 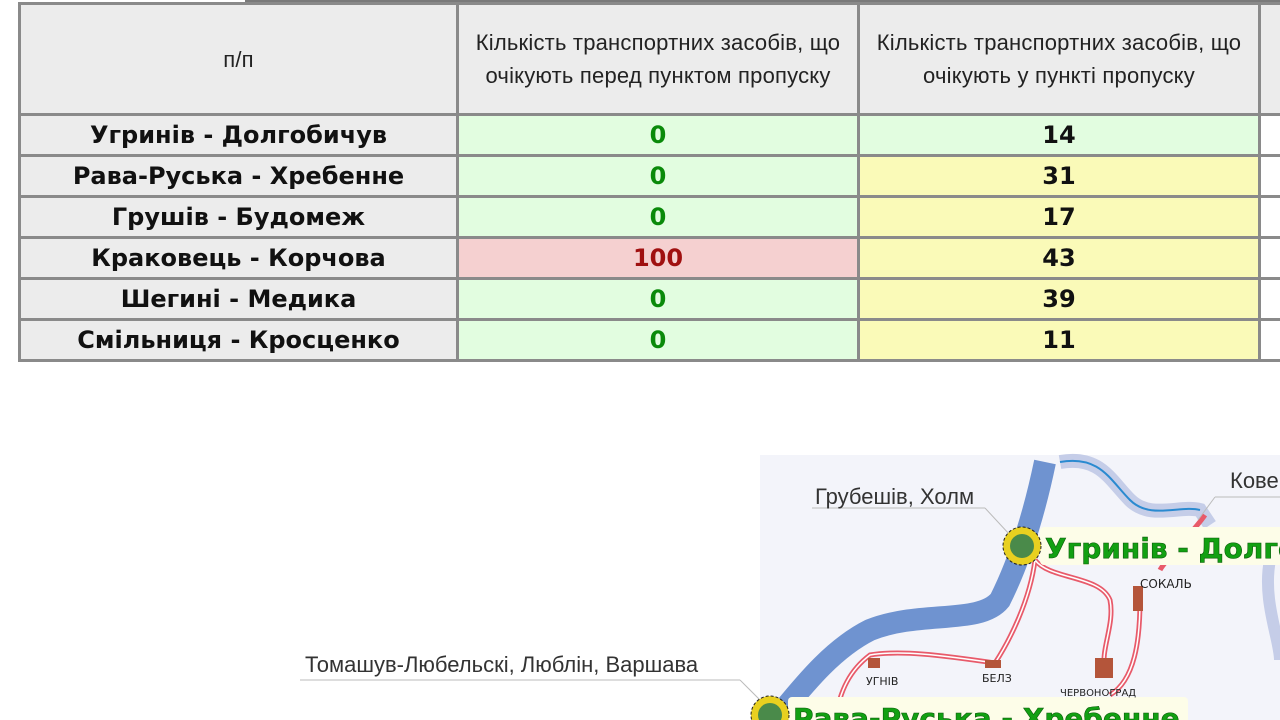 I want to click on label-bg-uhryniv, so click(x=1160, y=546).